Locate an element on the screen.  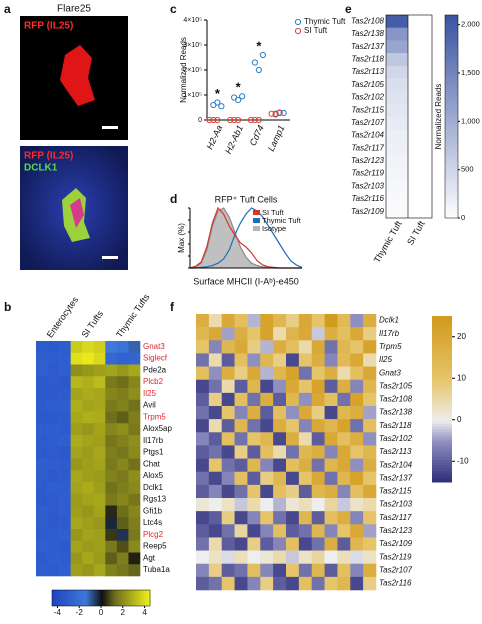
row-label: Trpm5 is located at coordinates (154, 416).